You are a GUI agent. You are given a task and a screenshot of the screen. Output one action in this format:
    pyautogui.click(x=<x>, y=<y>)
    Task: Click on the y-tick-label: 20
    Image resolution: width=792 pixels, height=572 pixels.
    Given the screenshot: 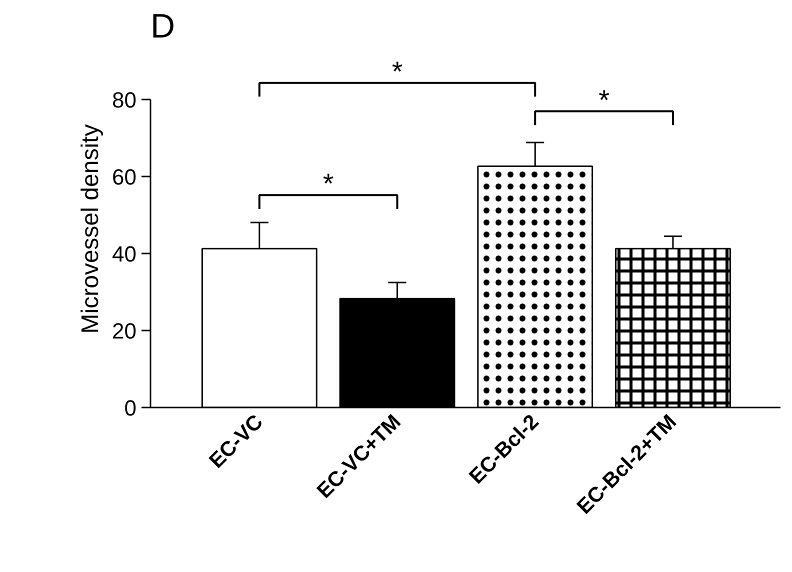 What is the action you would take?
    pyautogui.click(x=124, y=331)
    